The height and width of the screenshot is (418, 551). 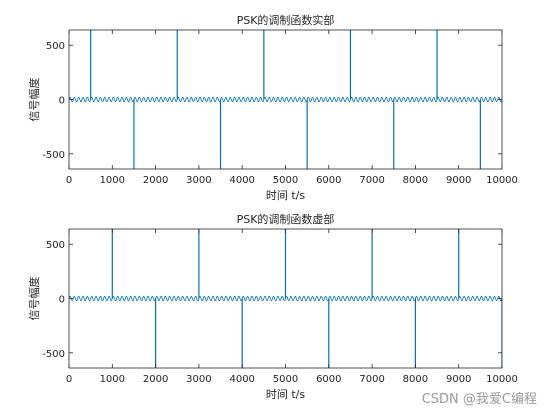 I want to click on chart-title: PSK的调制函数实部, so click(x=286, y=20).